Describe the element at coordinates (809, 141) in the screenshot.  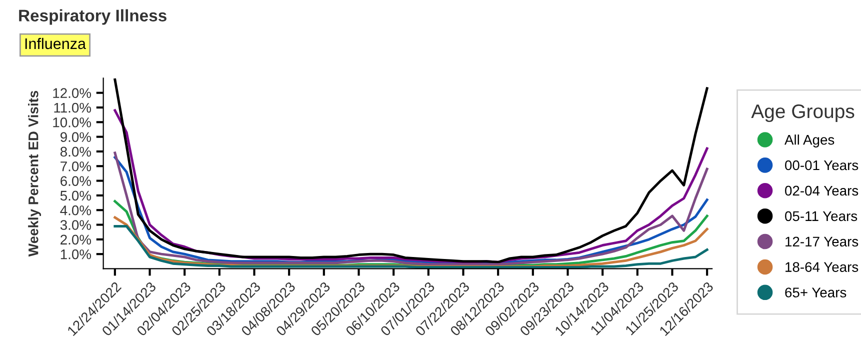
I see `legend-label: All Ages` at that location.